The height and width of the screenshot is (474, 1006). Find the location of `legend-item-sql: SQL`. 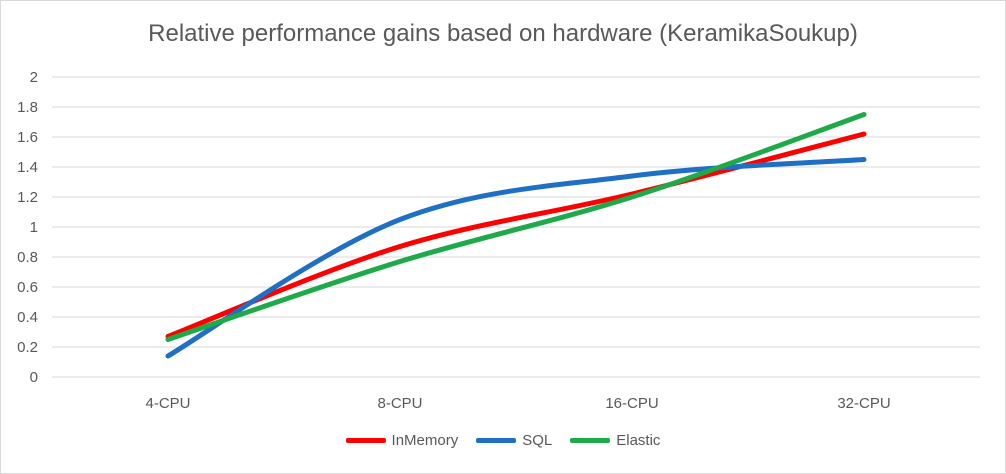

legend-item-sql: SQL is located at coordinates (514, 440).